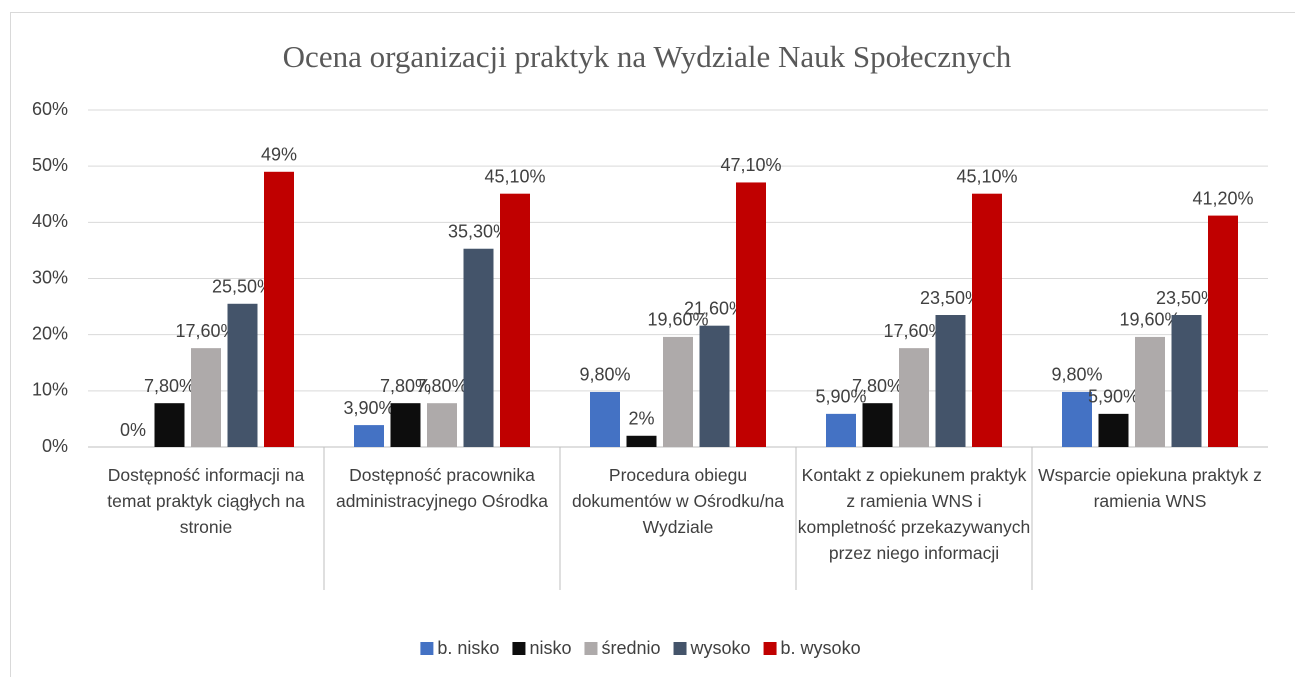 The image size is (1295, 677). Describe the element at coordinates (242, 287) in the screenshot. I see `data-label: 25,50%` at that location.